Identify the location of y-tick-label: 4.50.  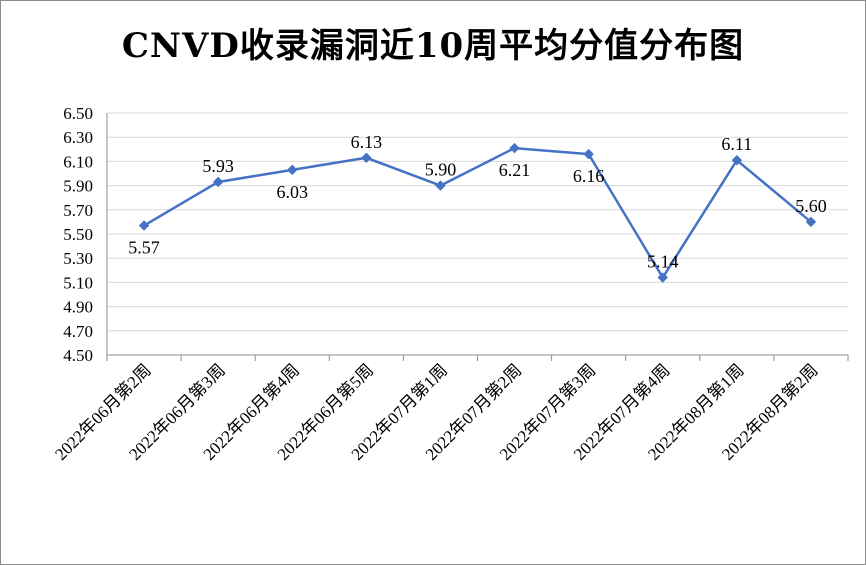
(78, 355).